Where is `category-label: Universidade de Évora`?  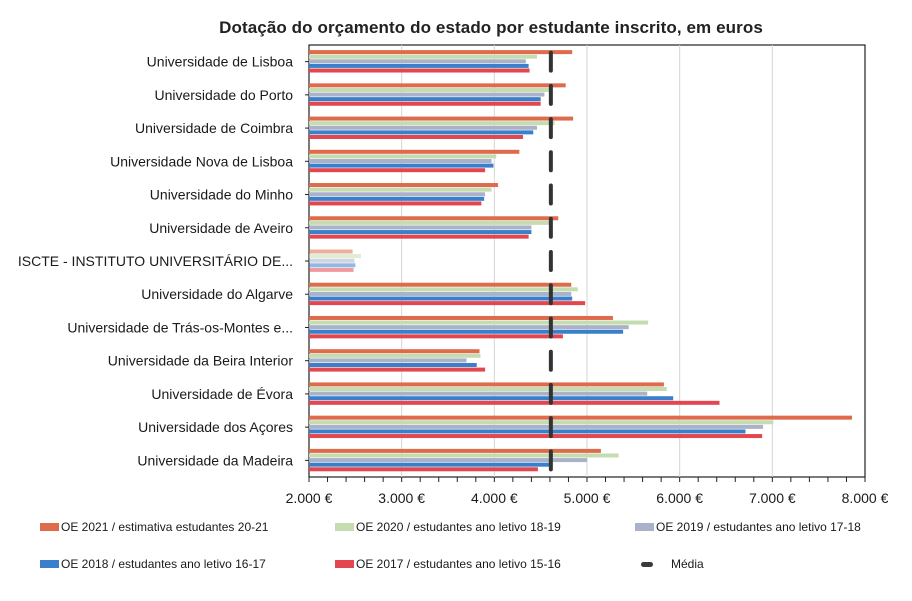 category-label: Universidade de Évora is located at coordinates (222, 394).